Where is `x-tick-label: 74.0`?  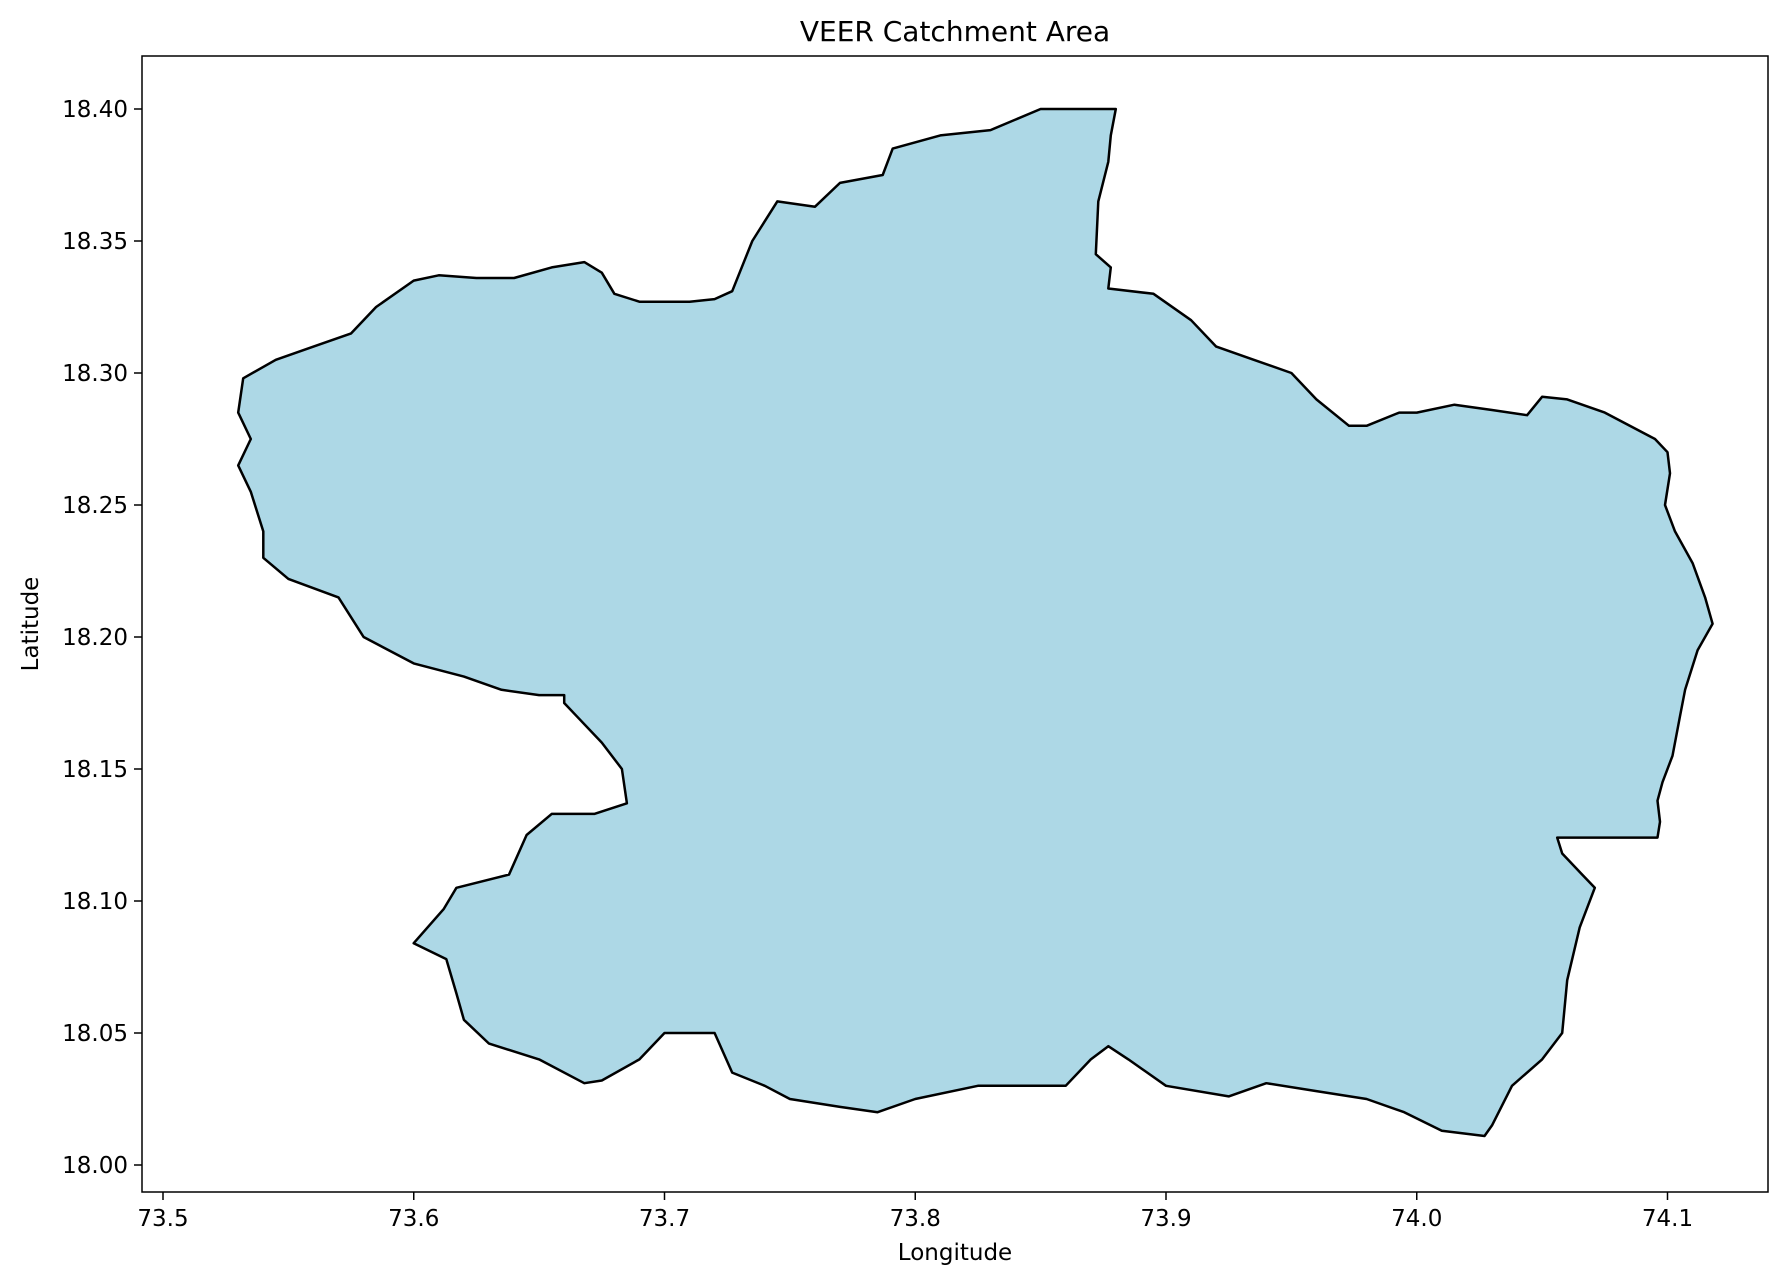
x-tick-label: 74.0 is located at coordinates (1416, 1219).